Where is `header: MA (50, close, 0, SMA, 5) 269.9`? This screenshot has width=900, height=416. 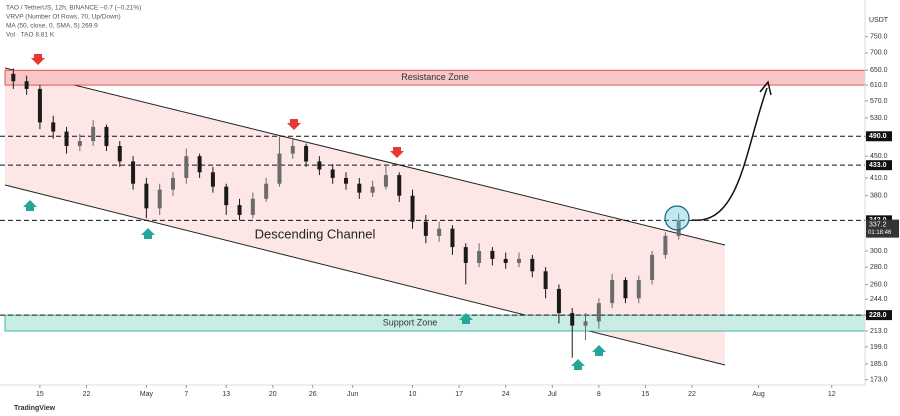 header: MA (50, close, 0, SMA, 5) 269.9 is located at coordinates (52, 26).